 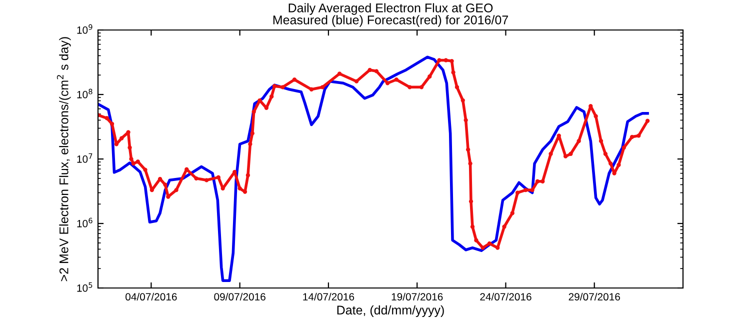 What do you see at coordinates (328, 296) in the screenshot?
I see `x-tick-label: 14/07/2016` at bounding box center [328, 296].